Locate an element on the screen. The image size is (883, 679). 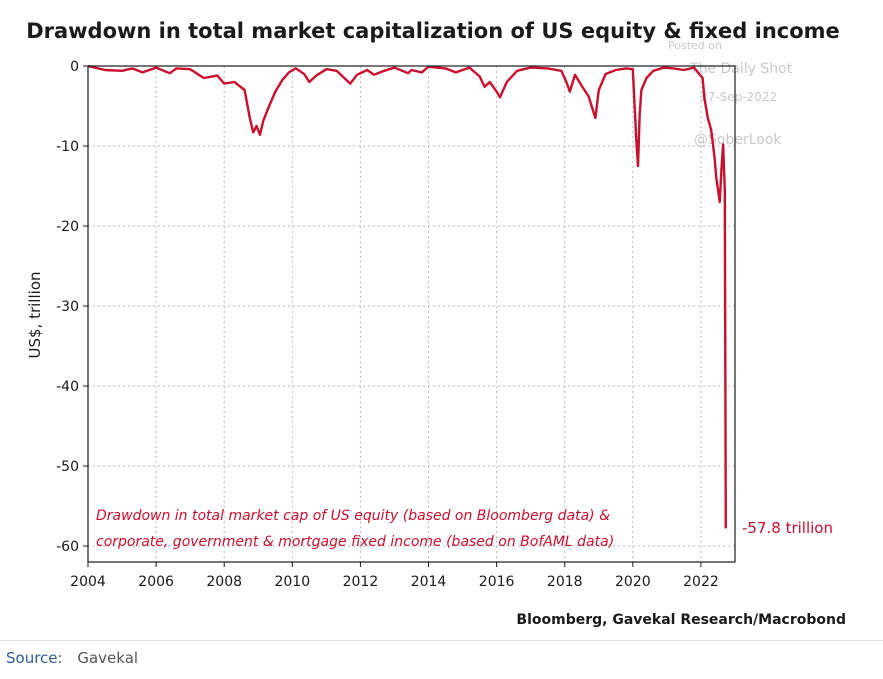
x-tick-label-2020: 2020 is located at coordinates (633, 582).